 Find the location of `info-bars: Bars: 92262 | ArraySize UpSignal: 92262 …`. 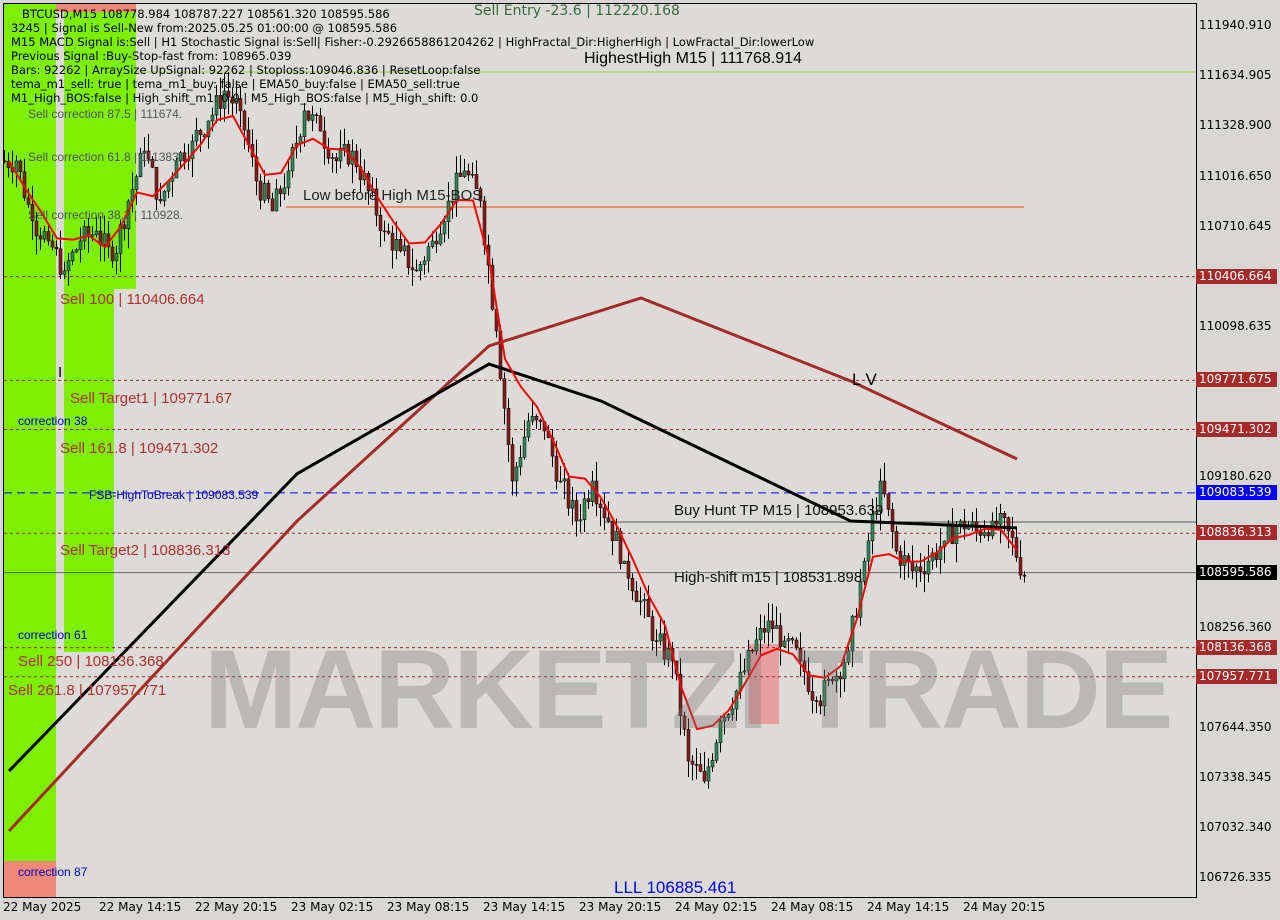

info-bars: Bars: 92262 | ArraySize UpSignal: 92262 … is located at coordinates (246, 70).